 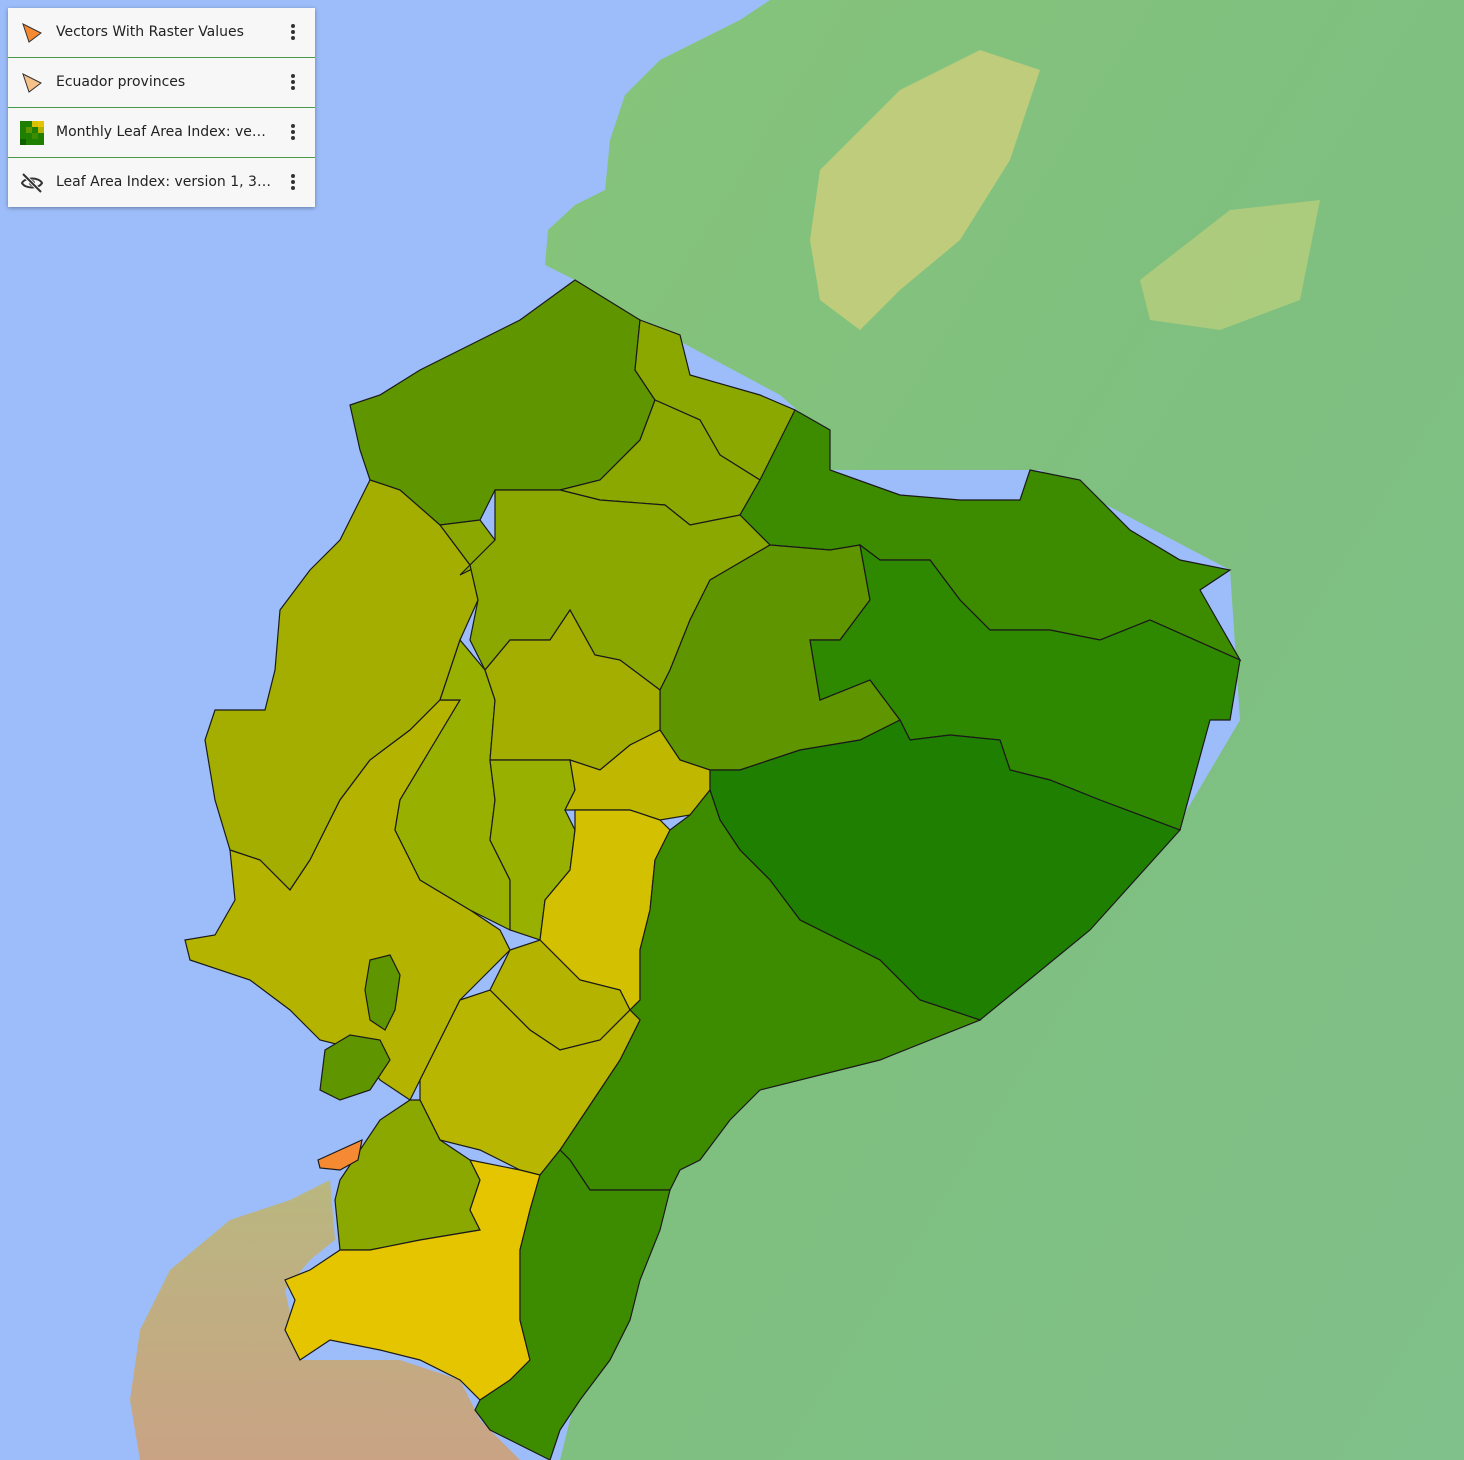 I want to click on highlands-east, so click(x=1230, y=265).